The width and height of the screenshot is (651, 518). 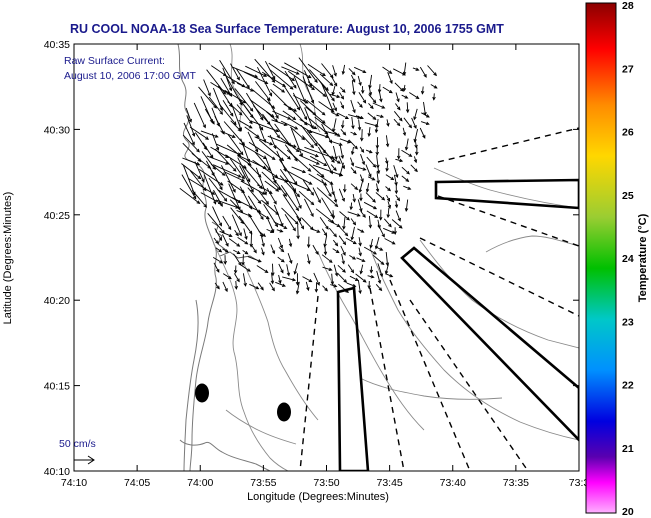 What do you see at coordinates (326, 483) in the screenshot?
I see `x-tick-label: 73:50` at bounding box center [326, 483].